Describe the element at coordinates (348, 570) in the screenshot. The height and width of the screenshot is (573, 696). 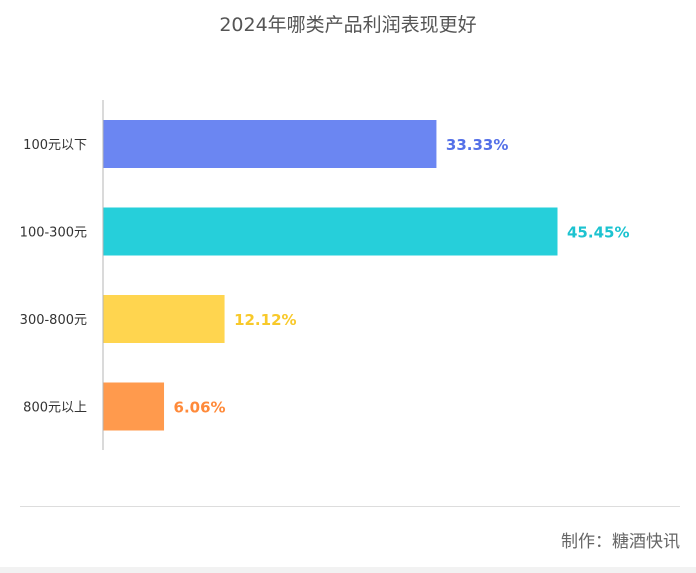
I see `bottom-strip` at that location.